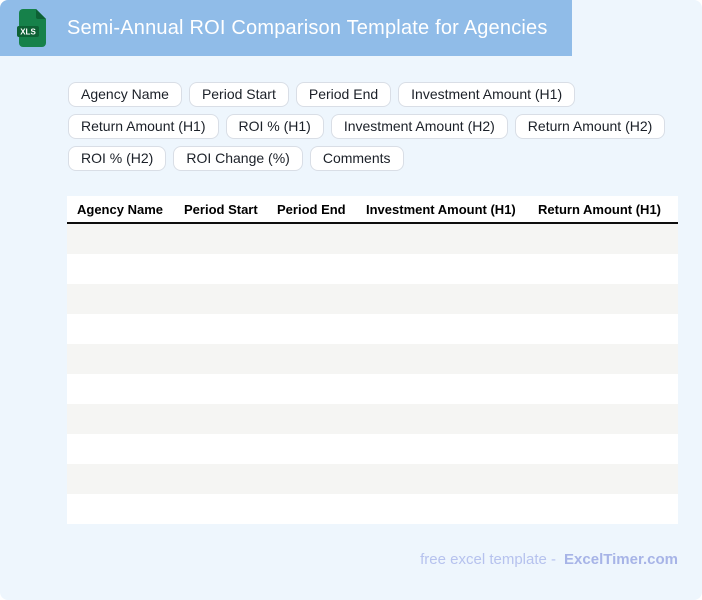  What do you see at coordinates (117, 158) in the screenshot?
I see `column-chip: ROI % (H2)` at bounding box center [117, 158].